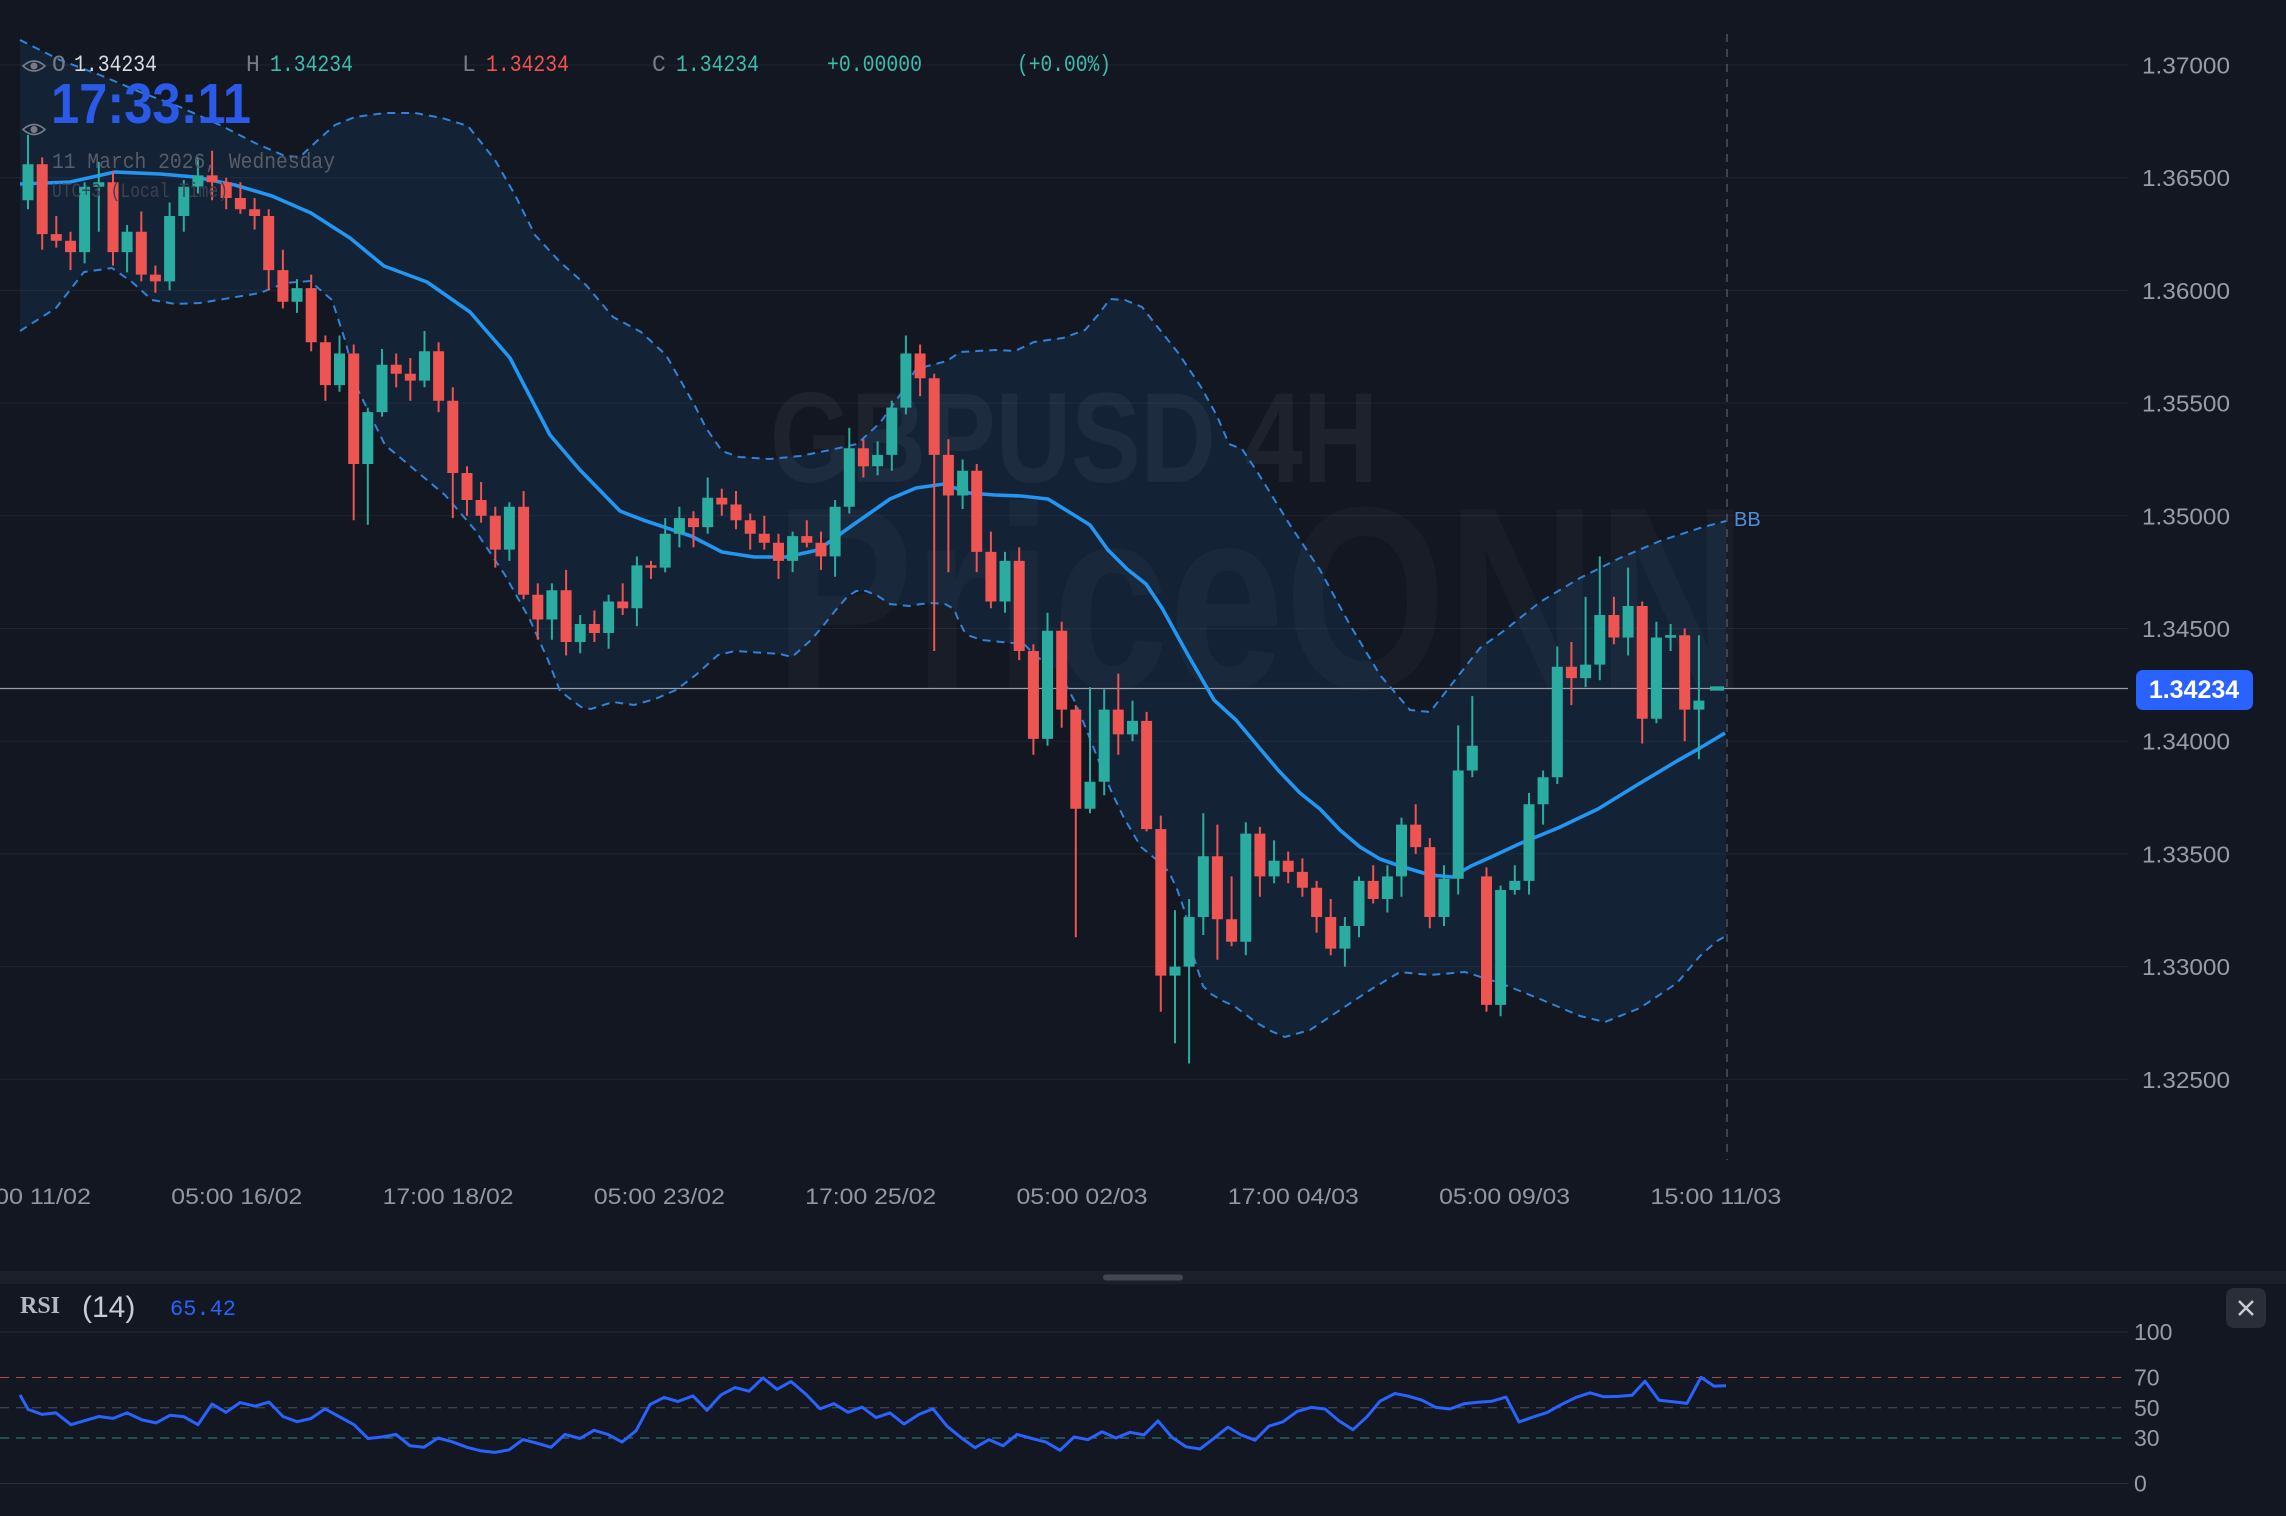 This screenshot has height=1516, width=2286. What do you see at coordinates (108, 1307) in the screenshot?
I see `svg-text: (14)` at bounding box center [108, 1307].